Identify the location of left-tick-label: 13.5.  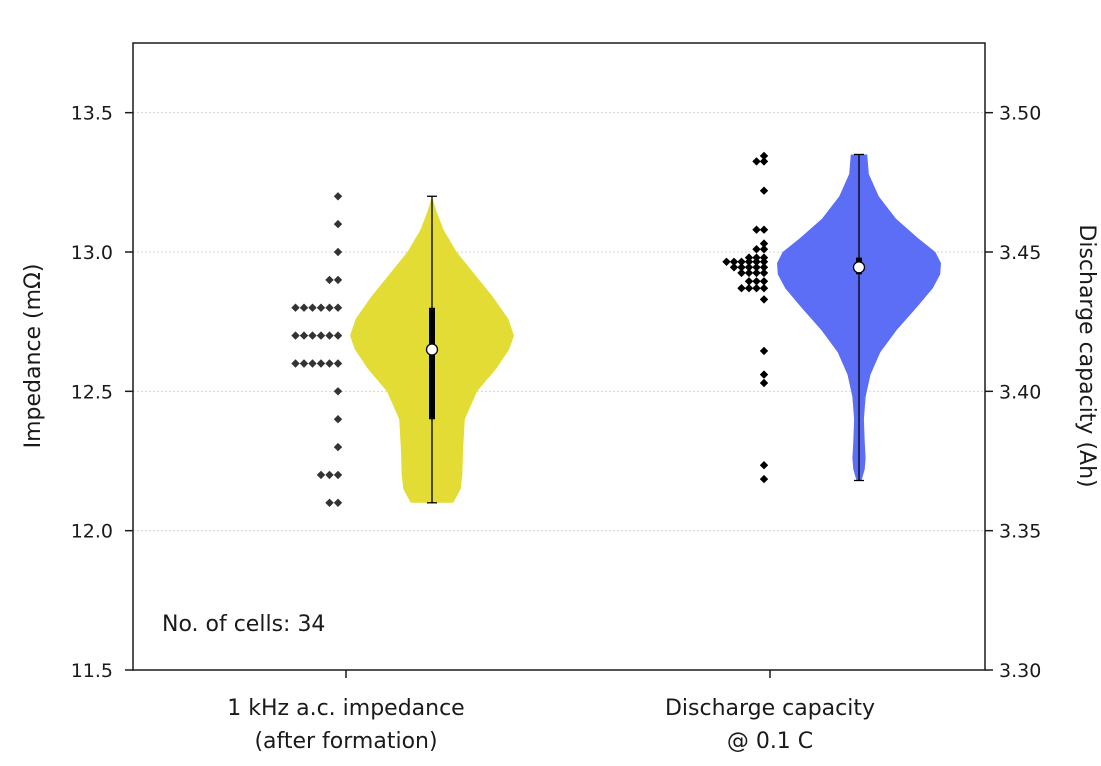
(92, 114).